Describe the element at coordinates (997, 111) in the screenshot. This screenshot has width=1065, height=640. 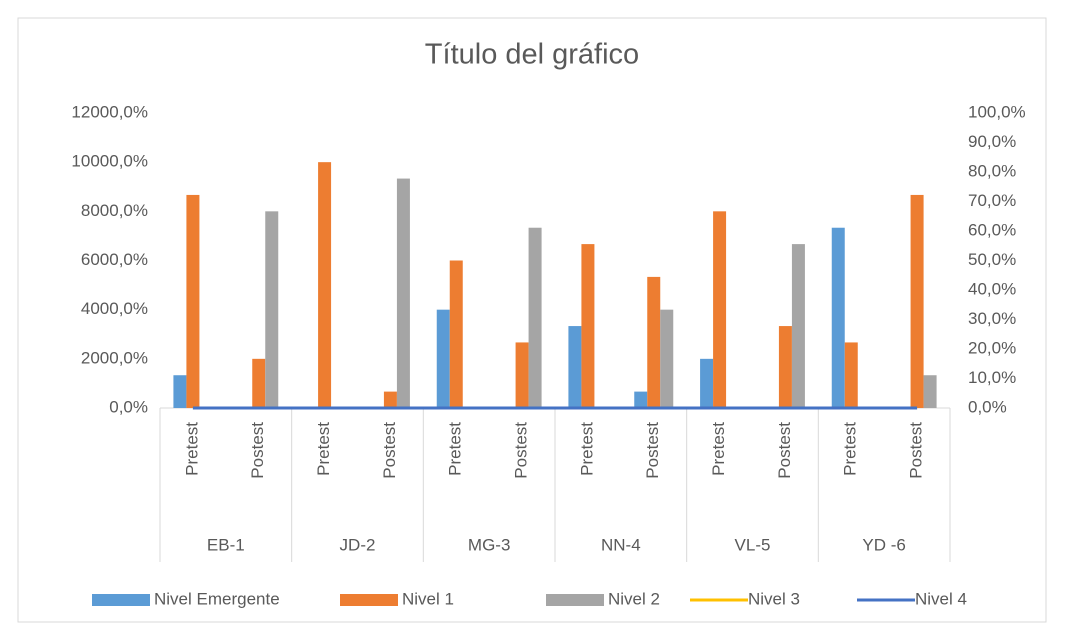
I see `y2-tick-label: 100,0%` at that location.